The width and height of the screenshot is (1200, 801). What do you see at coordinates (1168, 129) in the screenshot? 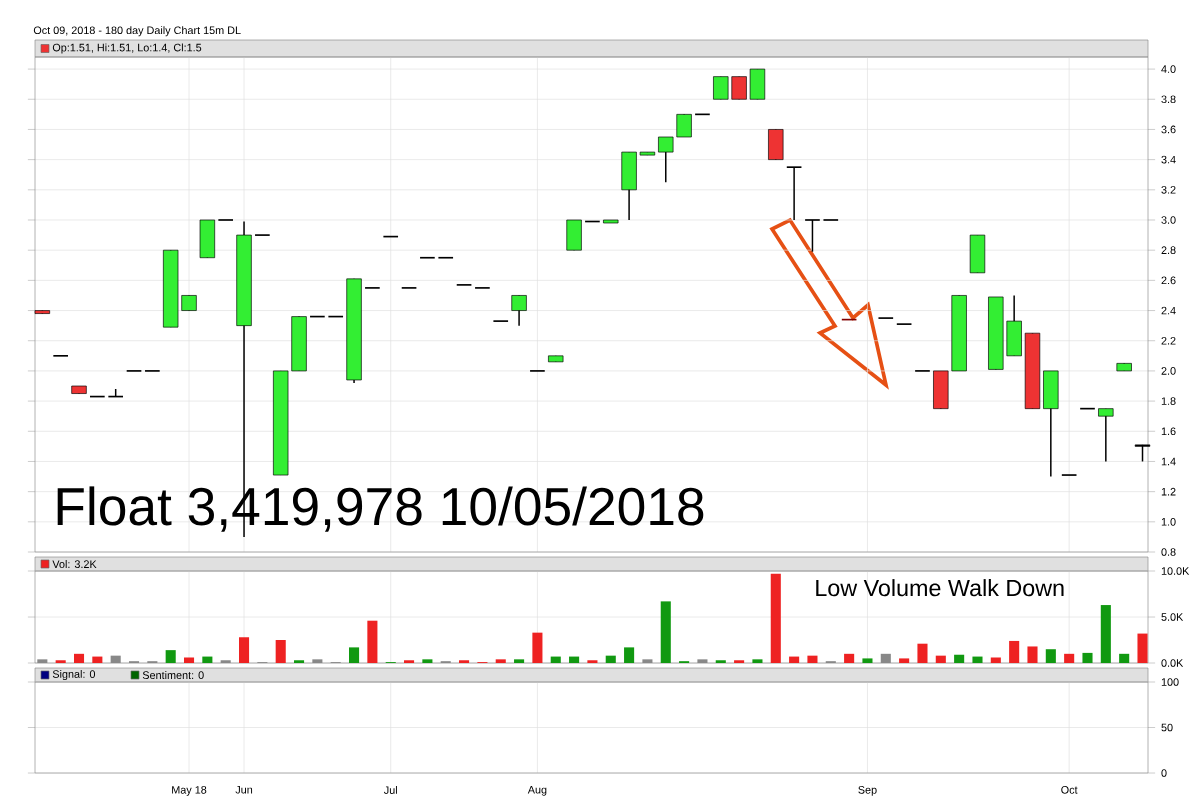
I see `y-tick-label: 3.6` at bounding box center [1168, 129].